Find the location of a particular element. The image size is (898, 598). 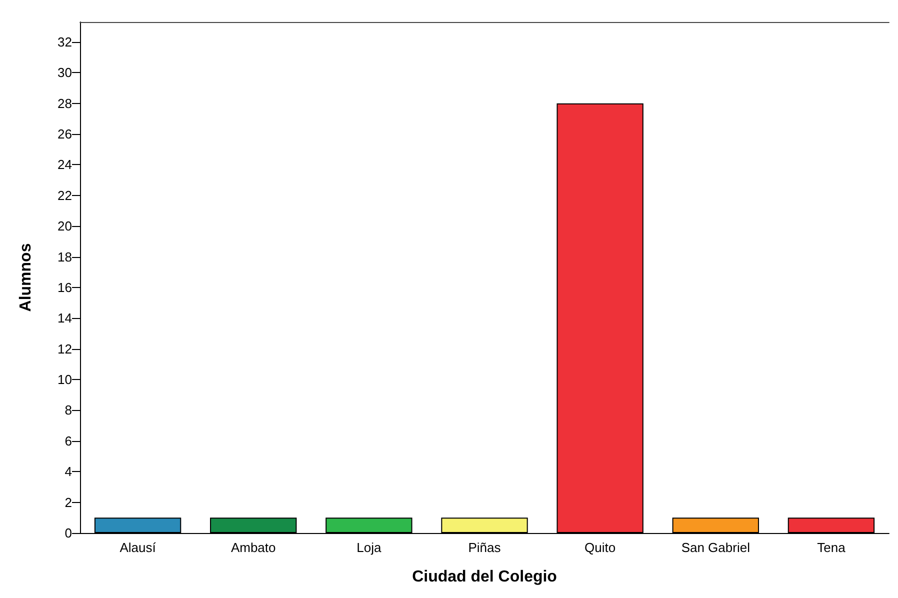

y-tick-label: 2 is located at coordinates (68, 502).